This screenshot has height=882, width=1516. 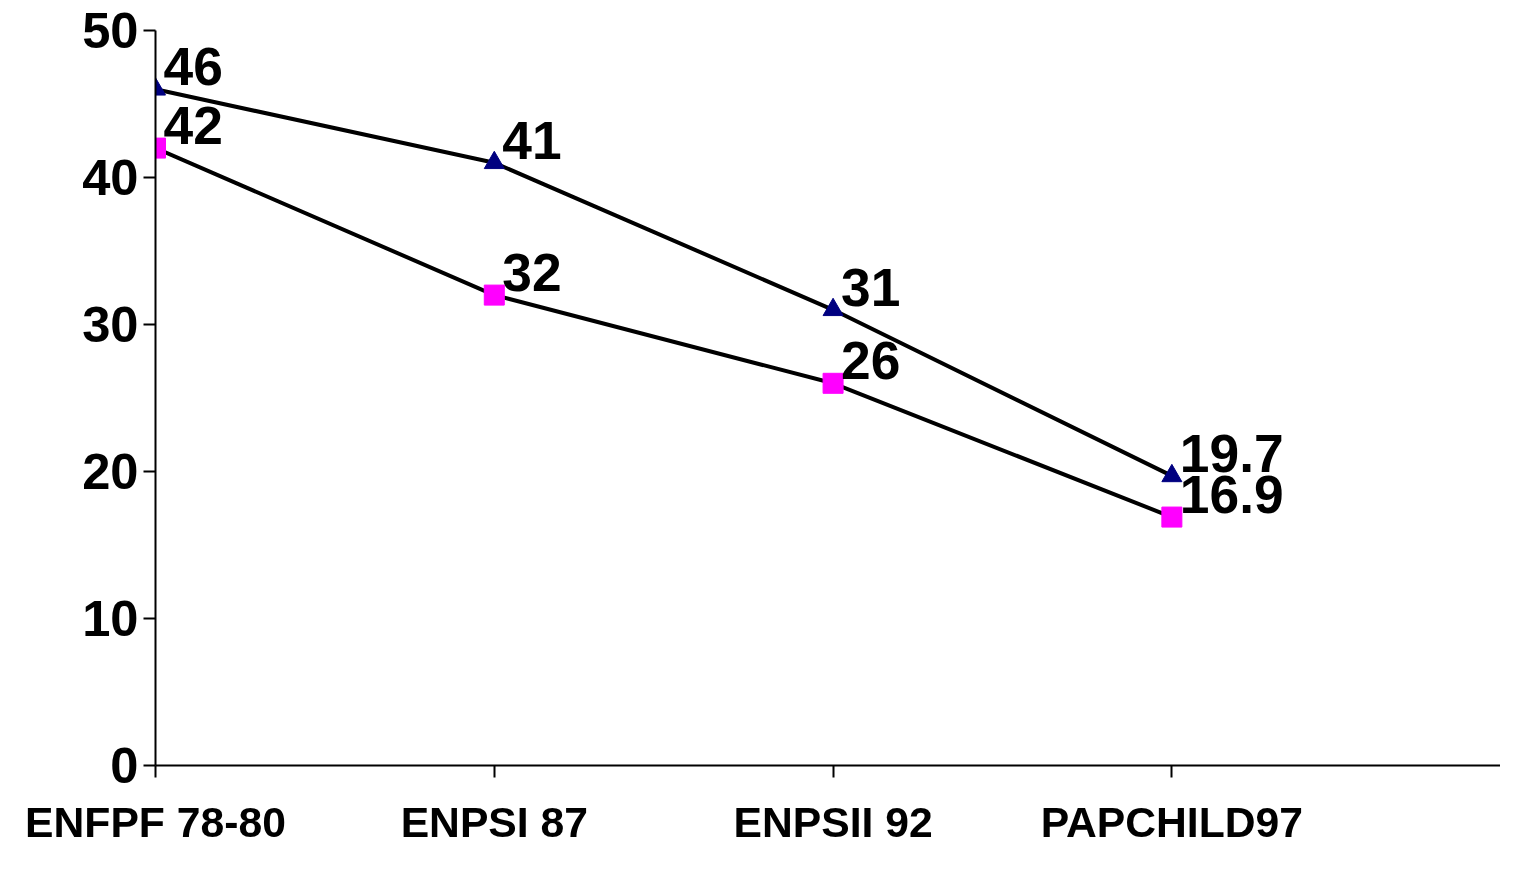 I want to click on data-label: 32, so click(x=532, y=273).